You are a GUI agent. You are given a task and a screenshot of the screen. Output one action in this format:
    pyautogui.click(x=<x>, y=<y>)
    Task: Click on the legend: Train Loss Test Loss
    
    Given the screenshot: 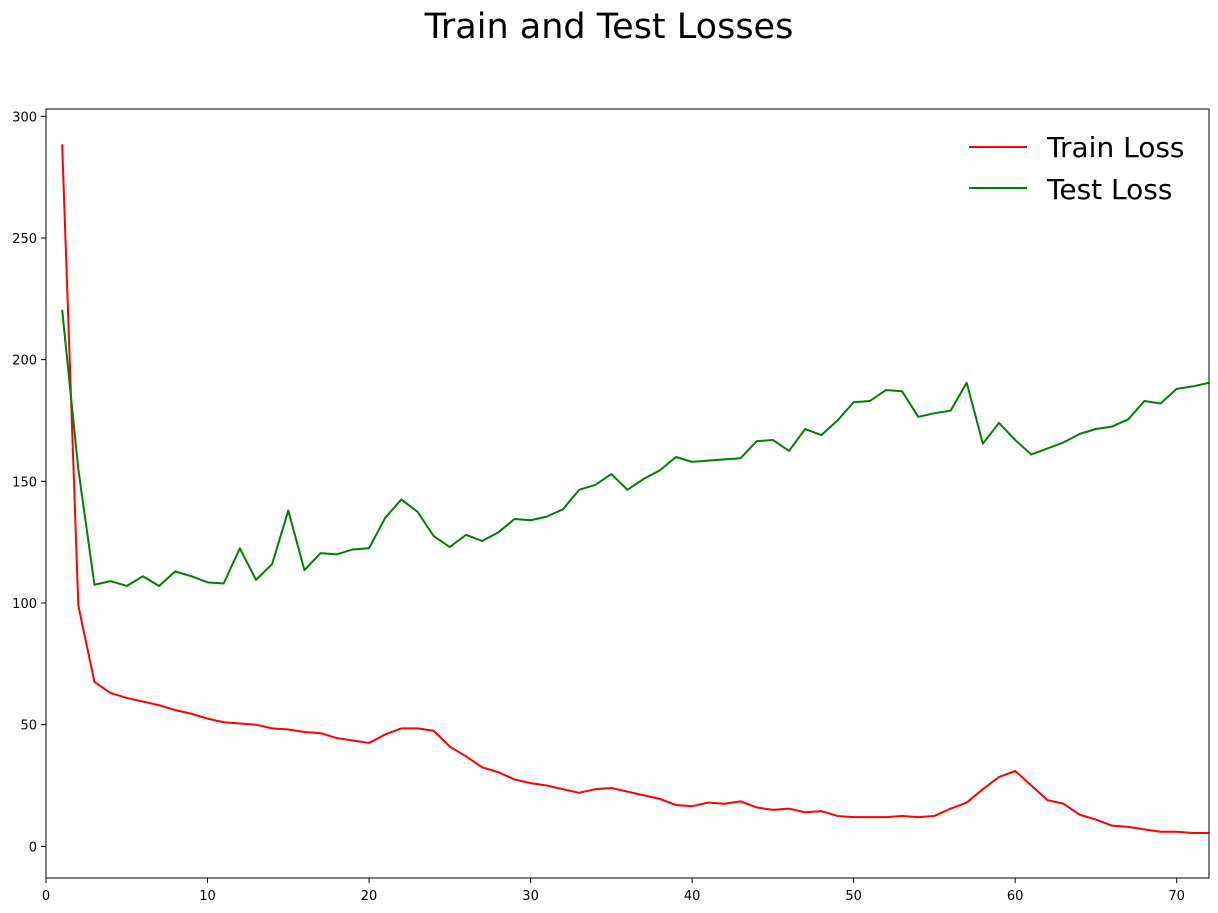 What is the action you would take?
    pyautogui.click(x=1077, y=168)
    